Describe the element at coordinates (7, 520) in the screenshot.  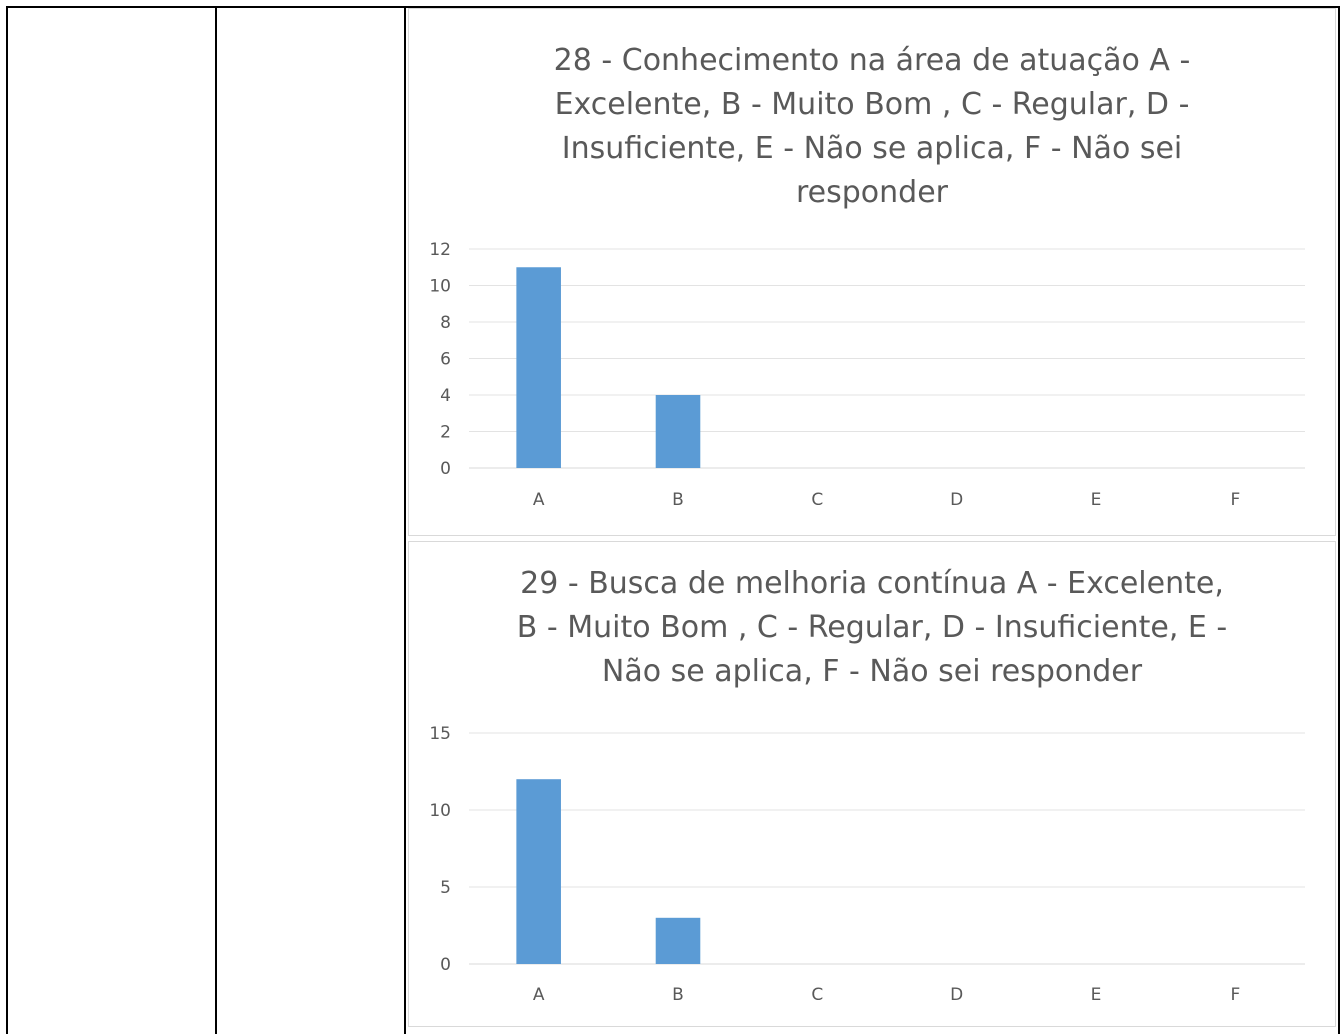
I see `table-left-border` at that location.